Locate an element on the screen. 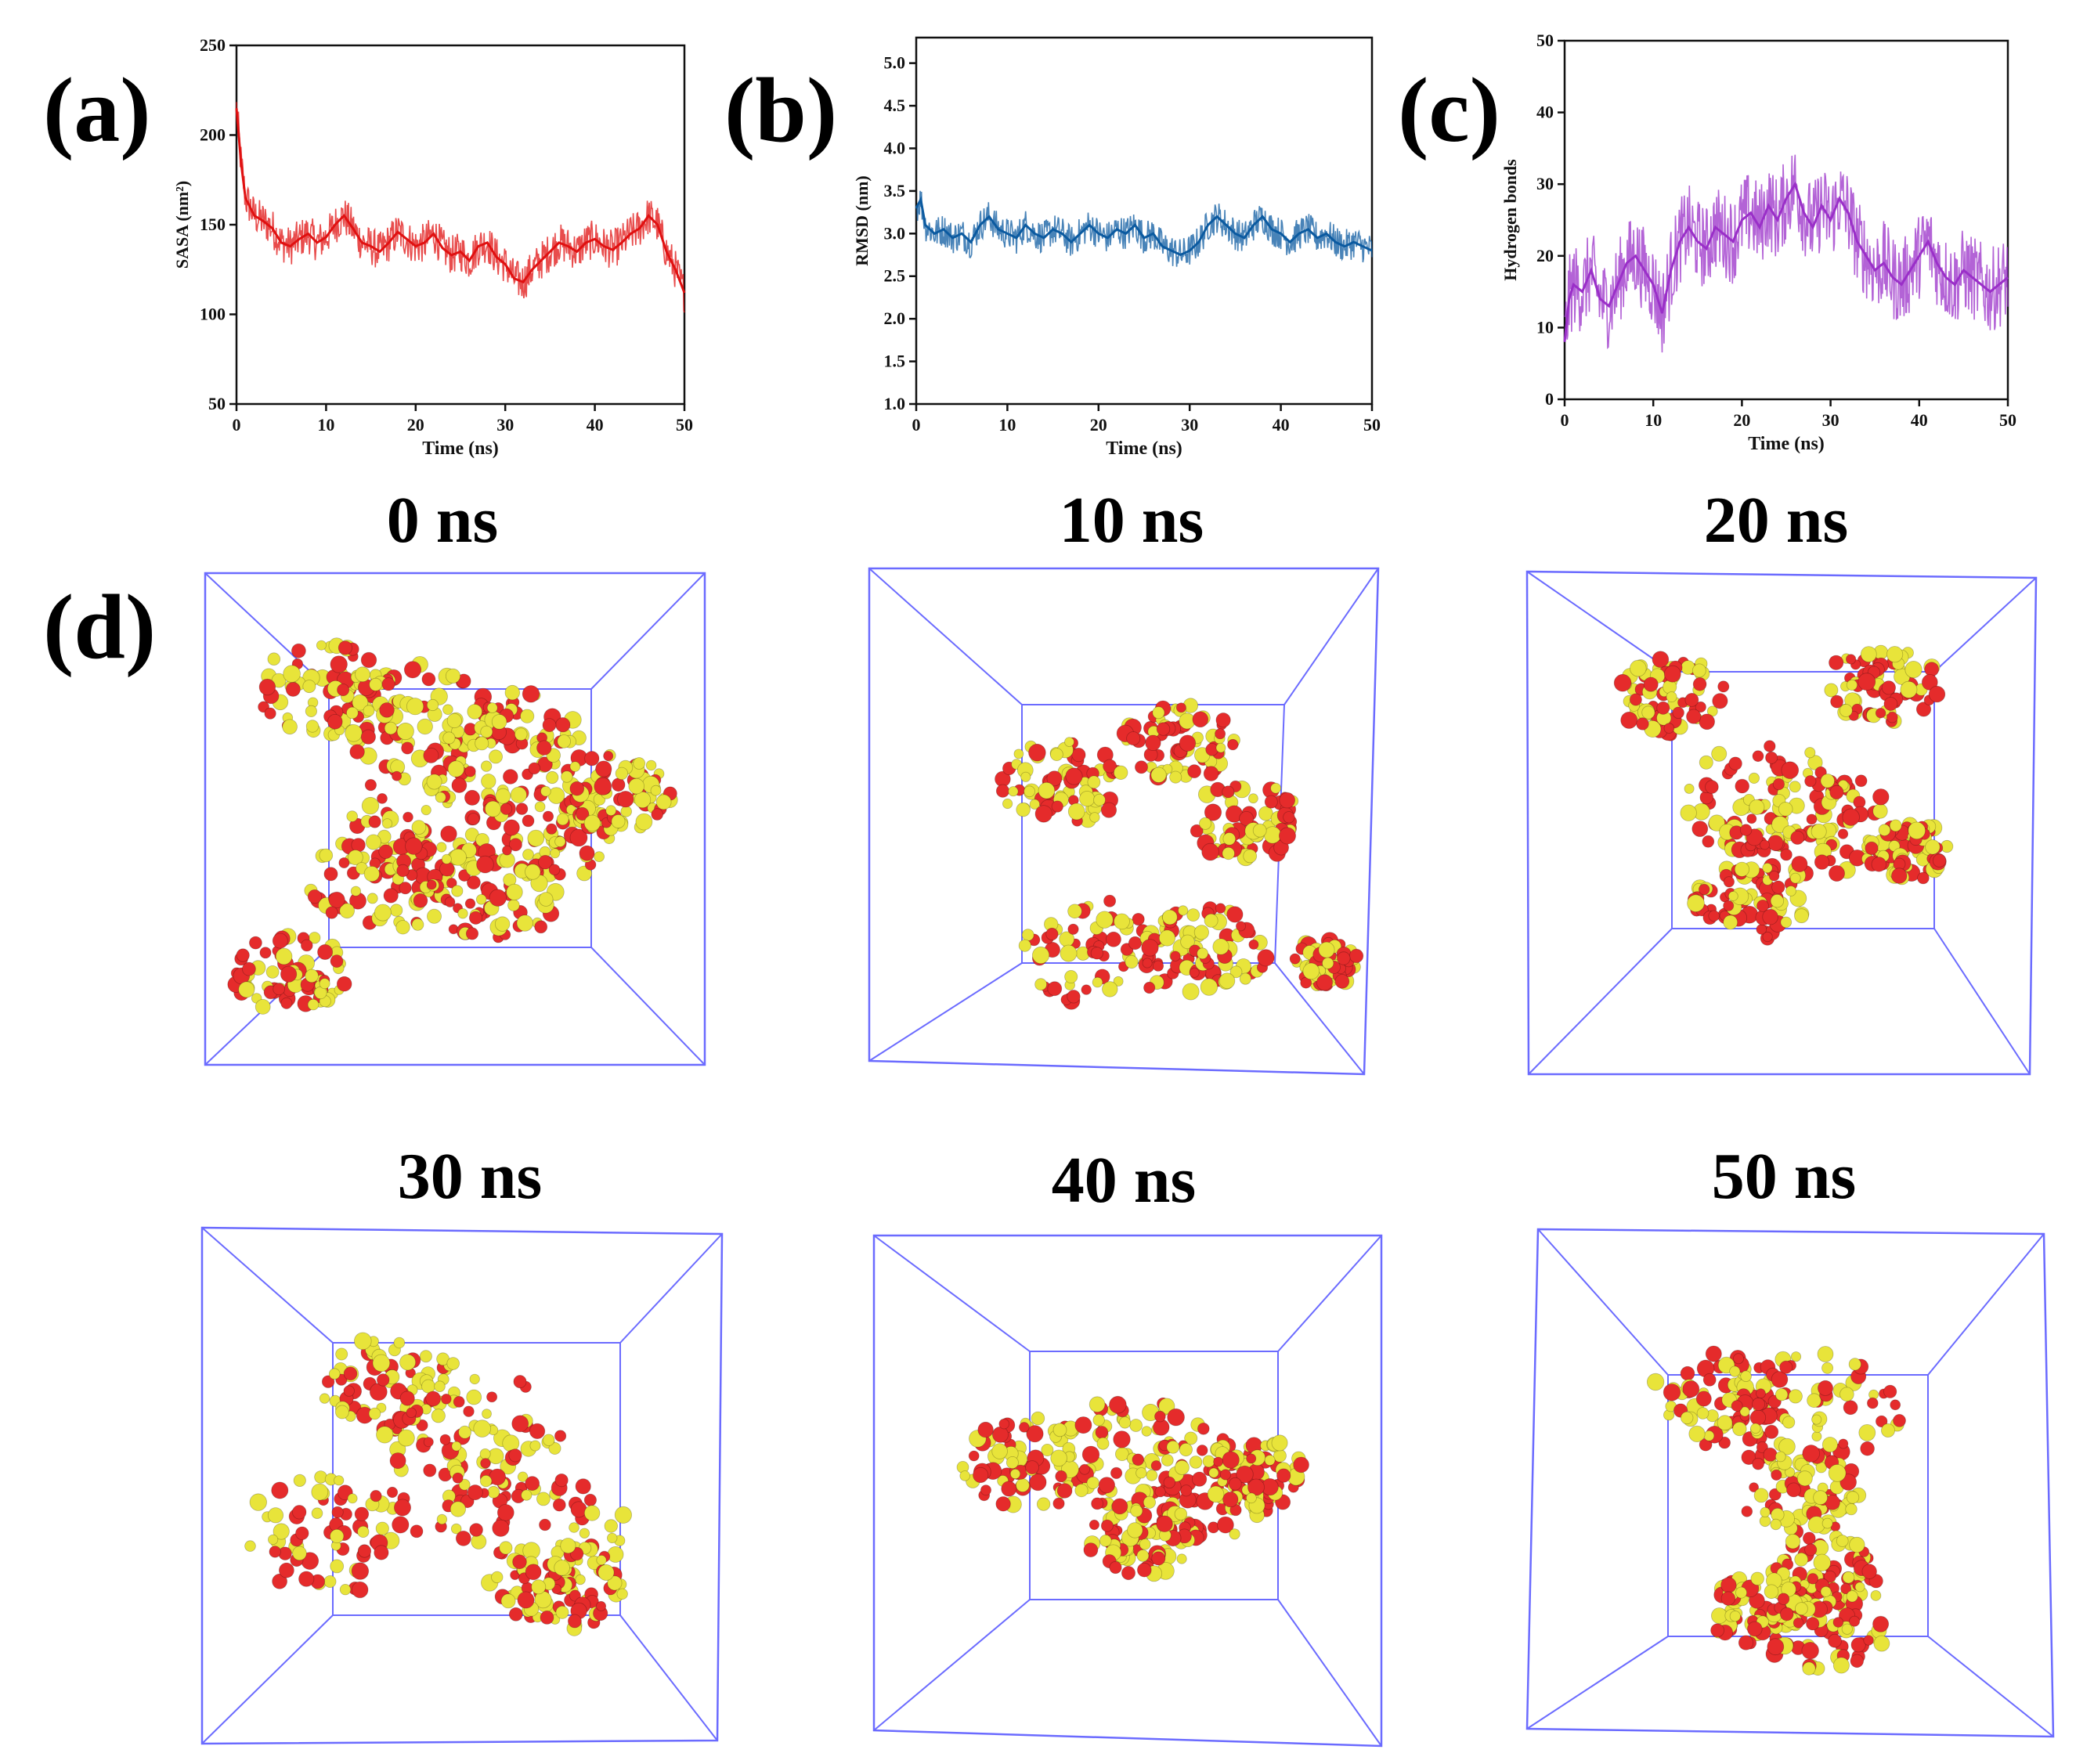 This screenshot has width=2094, height=1764. y-tick-label: 1.0 is located at coordinates (895, 403).